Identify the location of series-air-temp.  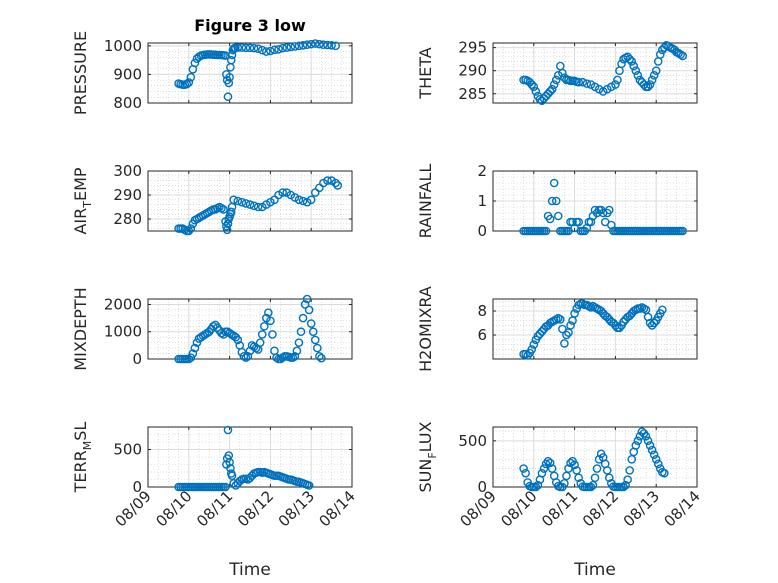
(258, 206).